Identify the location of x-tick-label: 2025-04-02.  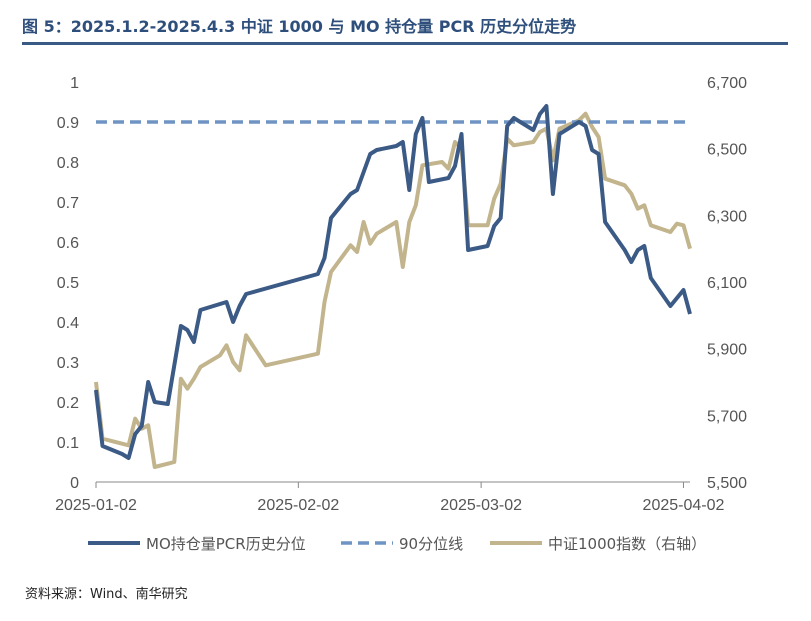
(684, 505).